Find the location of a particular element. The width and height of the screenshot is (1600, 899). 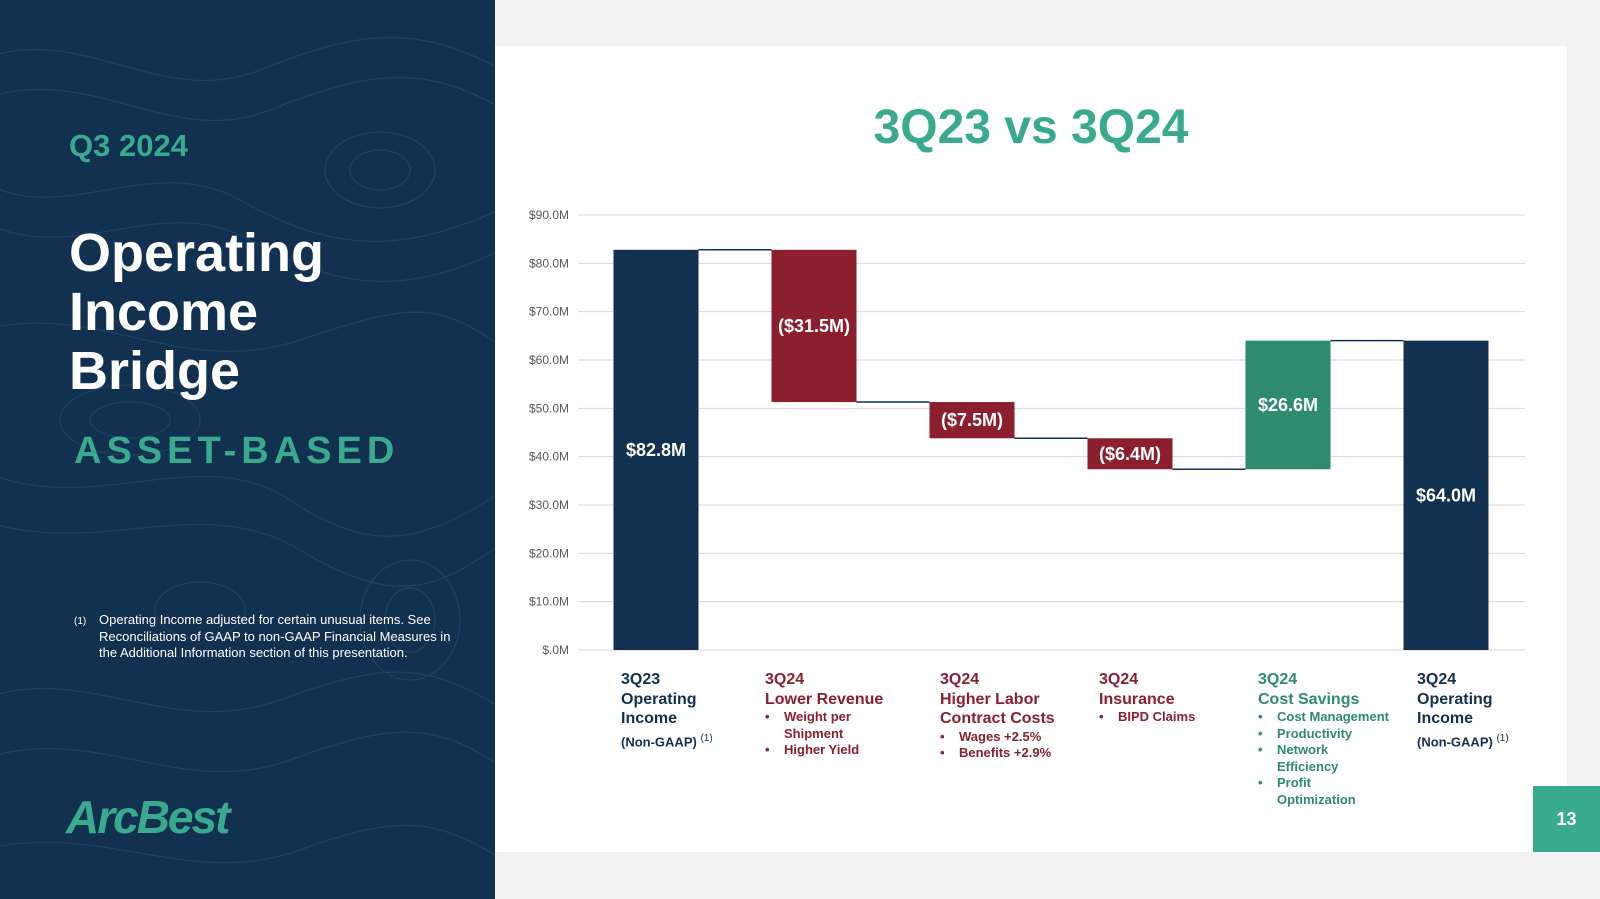

category-bullets: Wages +2.5% Benefits +2.9% is located at coordinates (997, 745).